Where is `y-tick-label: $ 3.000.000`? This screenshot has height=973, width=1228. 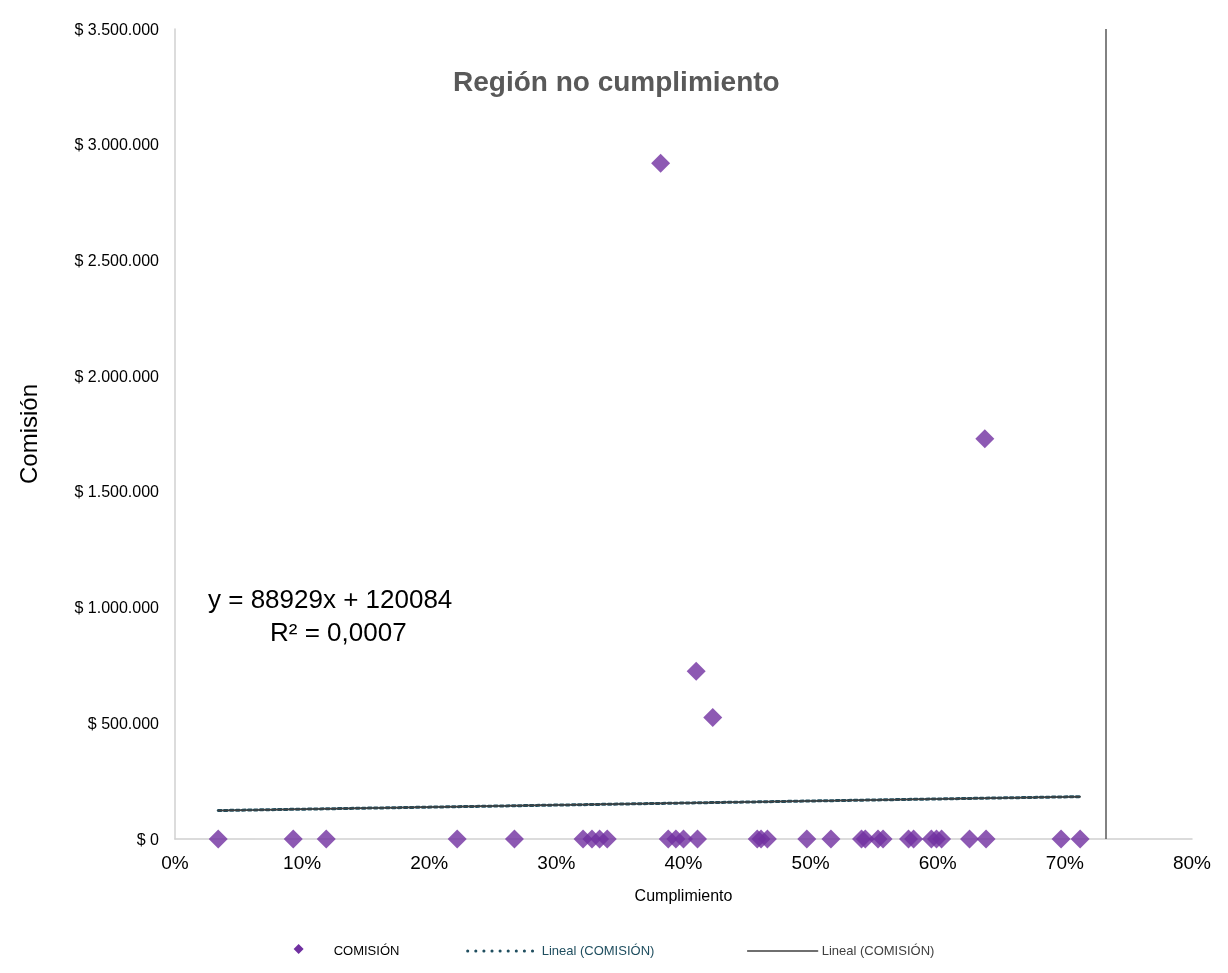 y-tick-label: $ 3.000.000 is located at coordinates (117, 145).